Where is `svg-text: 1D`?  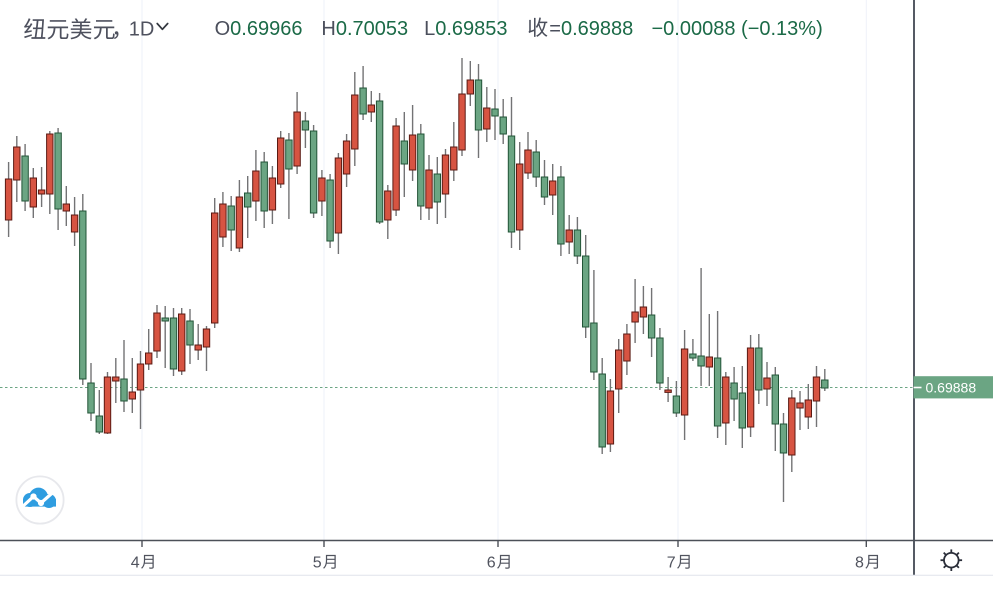
svg-text: 1D is located at coordinates (142, 29).